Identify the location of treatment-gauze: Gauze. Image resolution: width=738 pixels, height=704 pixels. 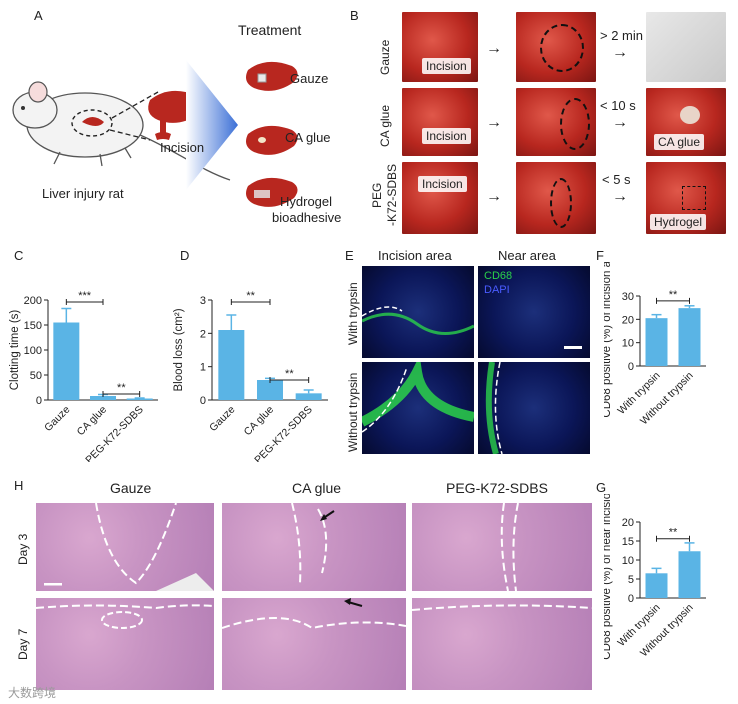
(309, 78).